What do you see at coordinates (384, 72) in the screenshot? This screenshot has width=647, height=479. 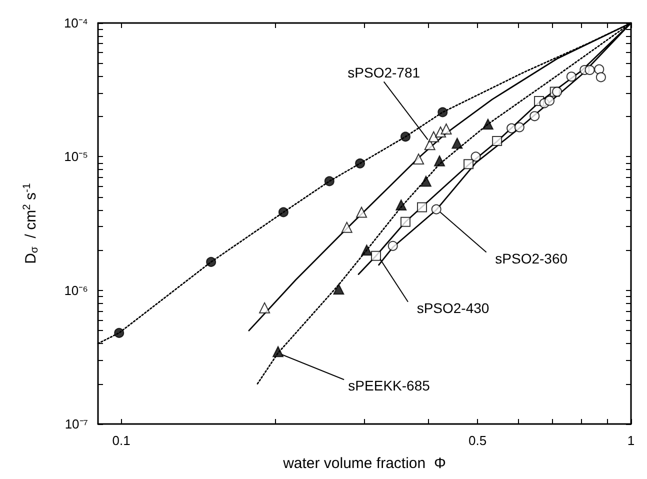 I see `text: sPSO2-781` at bounding box center [384, 72].